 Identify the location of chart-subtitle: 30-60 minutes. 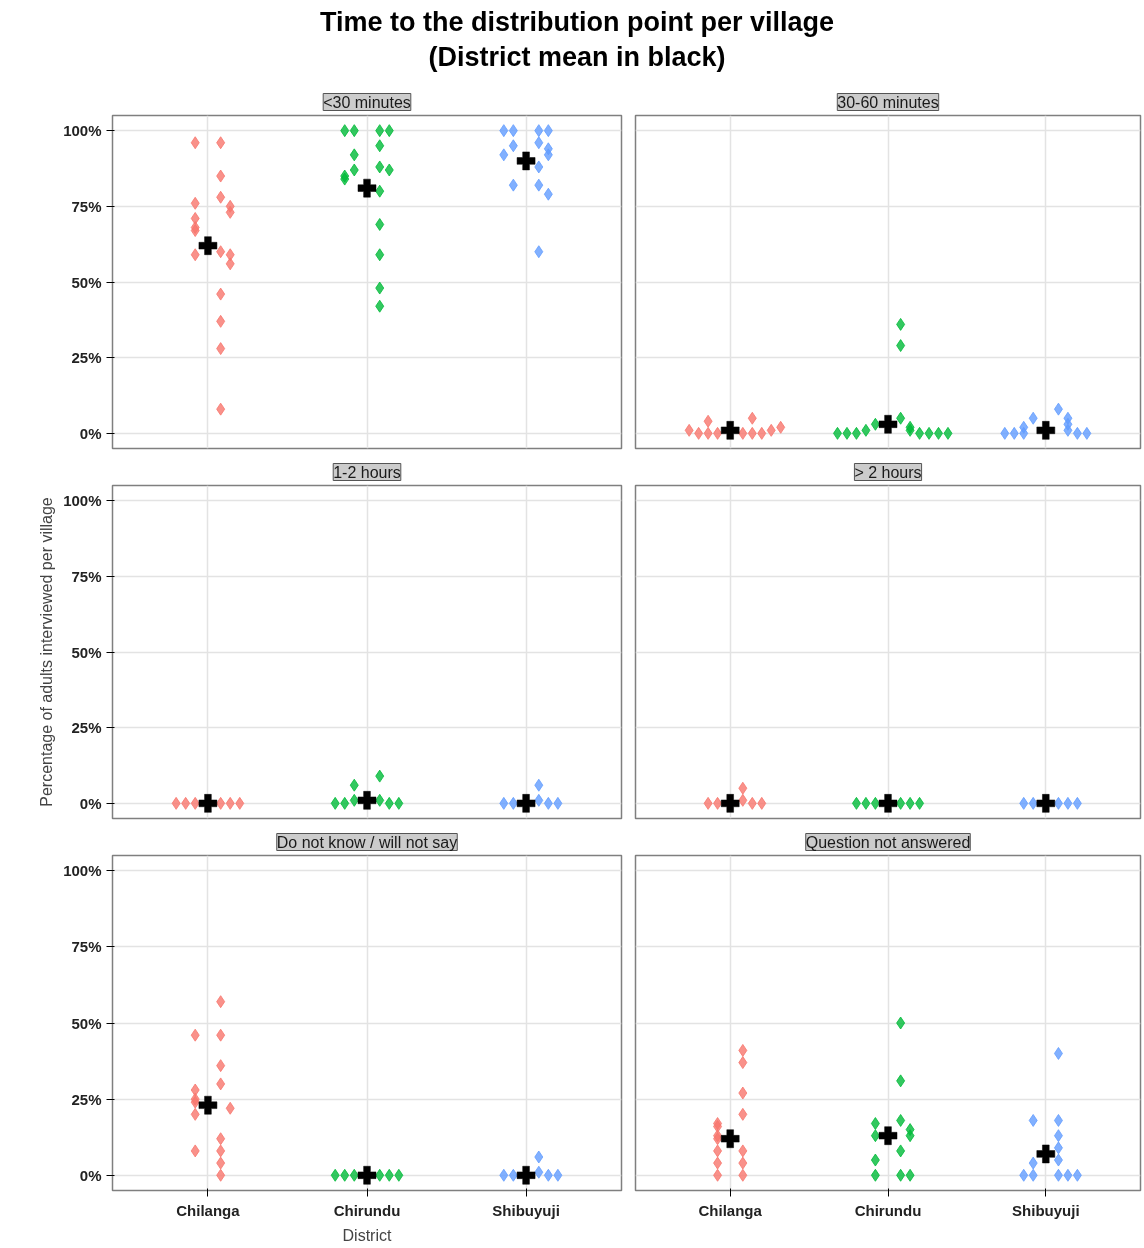
(888, 102).